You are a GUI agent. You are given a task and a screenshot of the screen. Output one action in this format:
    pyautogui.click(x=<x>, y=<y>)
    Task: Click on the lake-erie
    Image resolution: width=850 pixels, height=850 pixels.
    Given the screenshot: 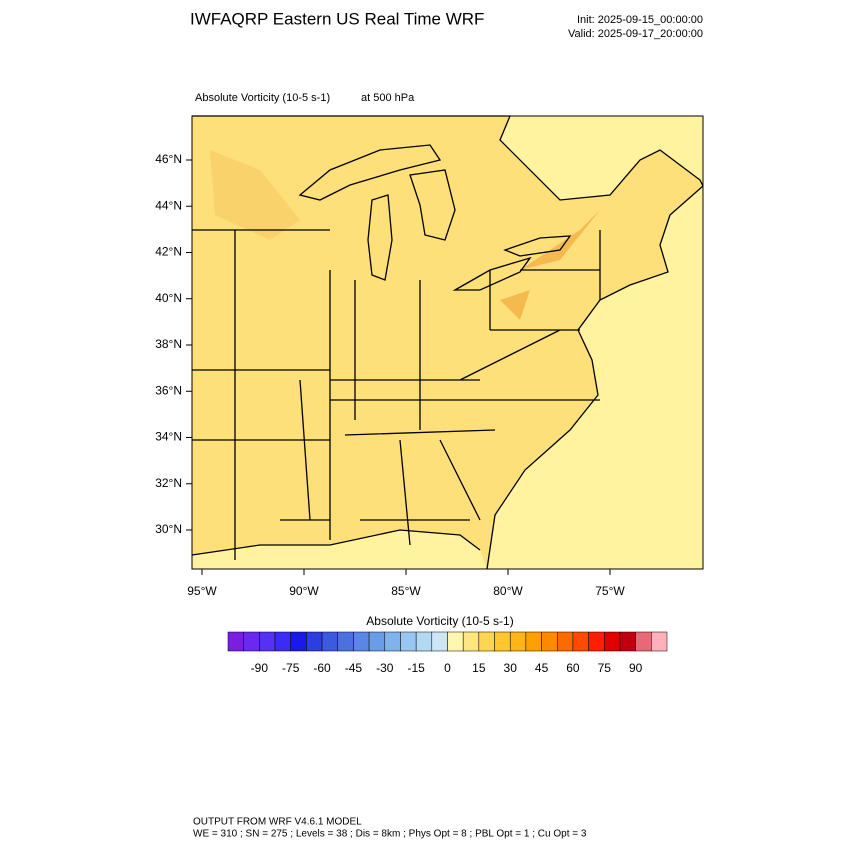 What is the action you would take?
    pyautogui.click(x=492, y=273)
    